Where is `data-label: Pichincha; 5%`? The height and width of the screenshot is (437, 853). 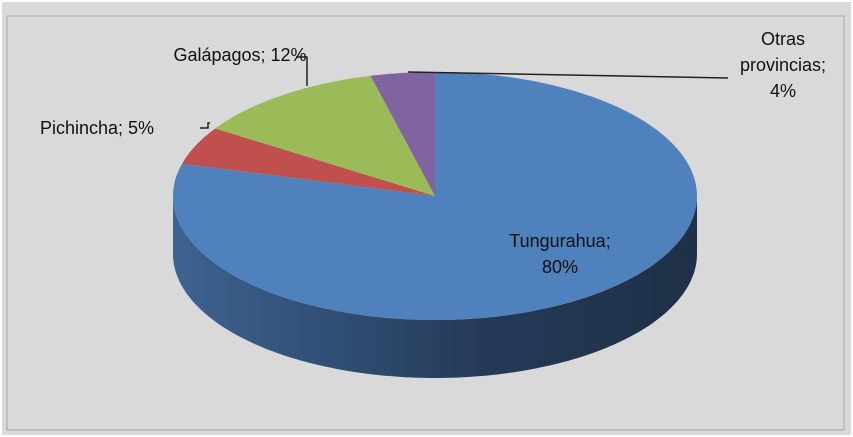 data-label: Pichincha; 5% is located at coordinates (97, 128).